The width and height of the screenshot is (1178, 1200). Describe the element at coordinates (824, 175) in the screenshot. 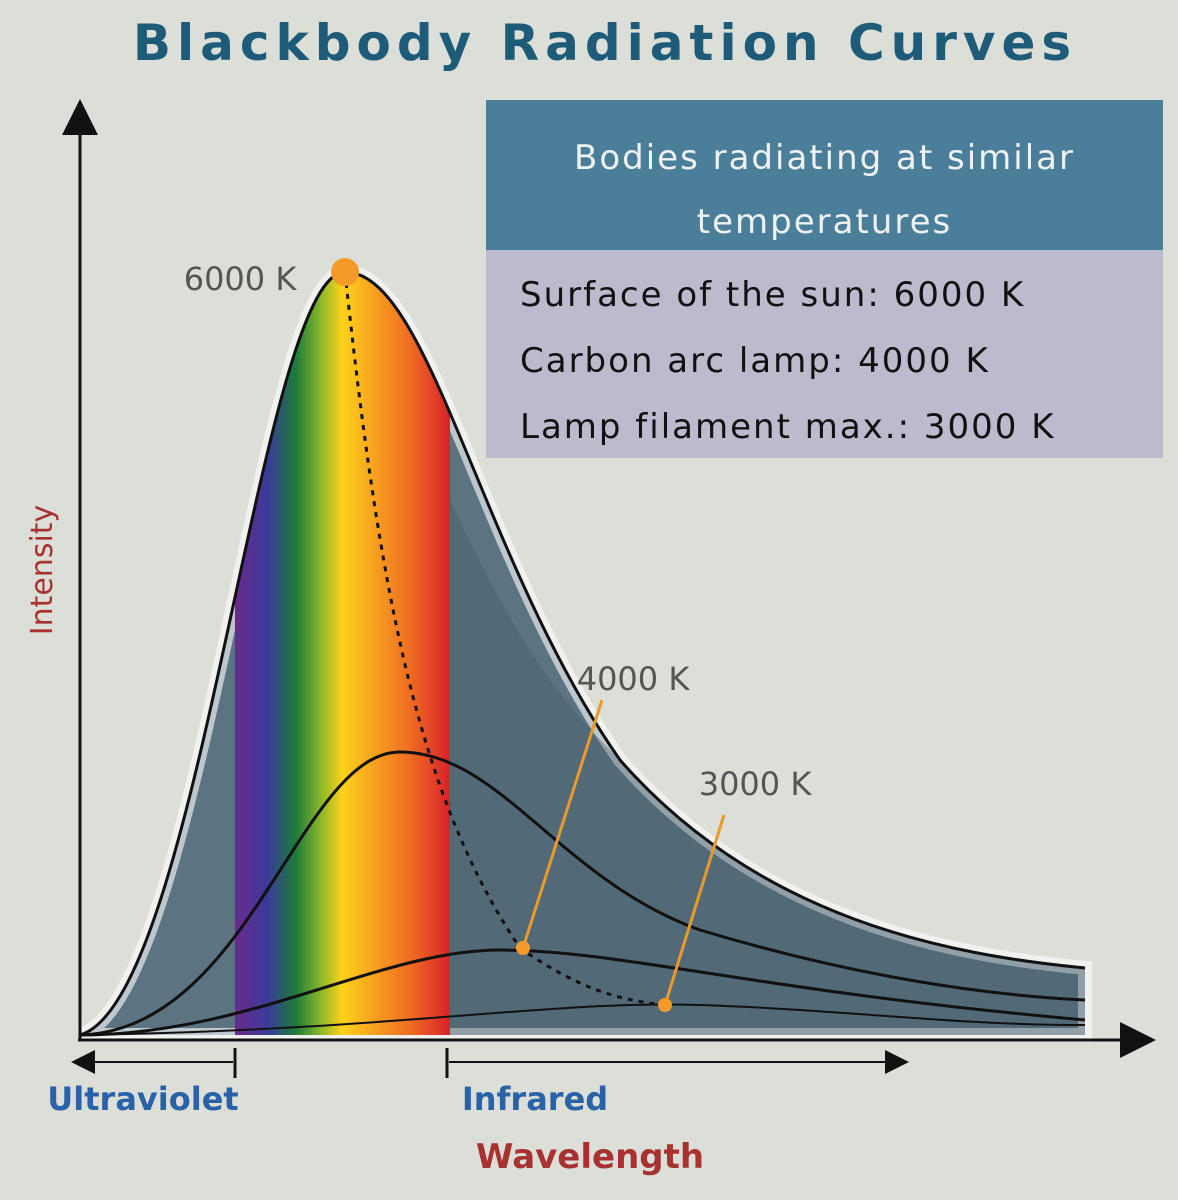

I see `legend-header: Bodies radiating at similar temperatures` at that location.